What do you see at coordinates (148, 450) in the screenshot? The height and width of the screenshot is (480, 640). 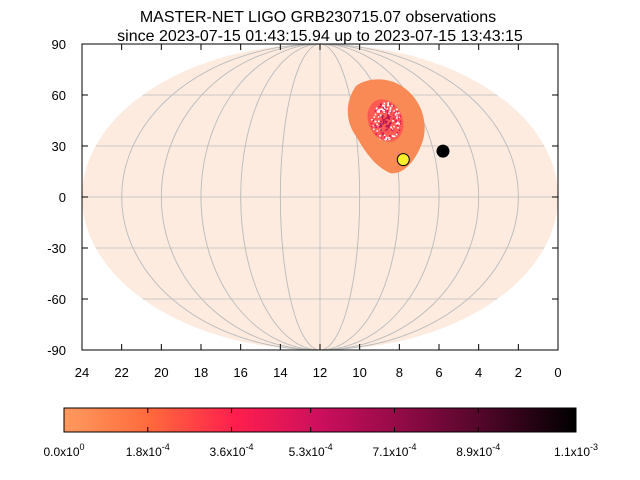 I see `colorbar-tick-label: 1.8x10⁻⁴` at bounding box center [148, 450].